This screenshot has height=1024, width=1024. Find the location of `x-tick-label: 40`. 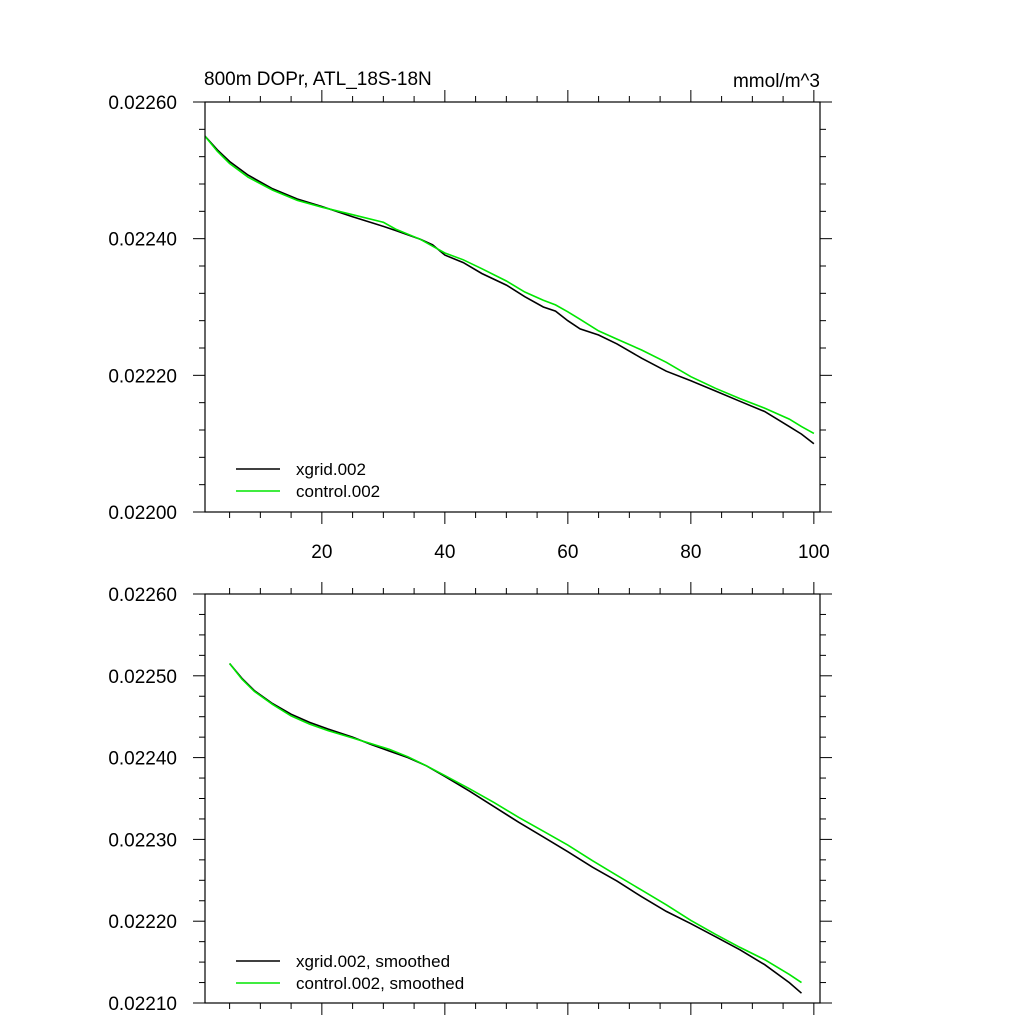

x-tick-label: 40 is located at coordinates (444, 552).